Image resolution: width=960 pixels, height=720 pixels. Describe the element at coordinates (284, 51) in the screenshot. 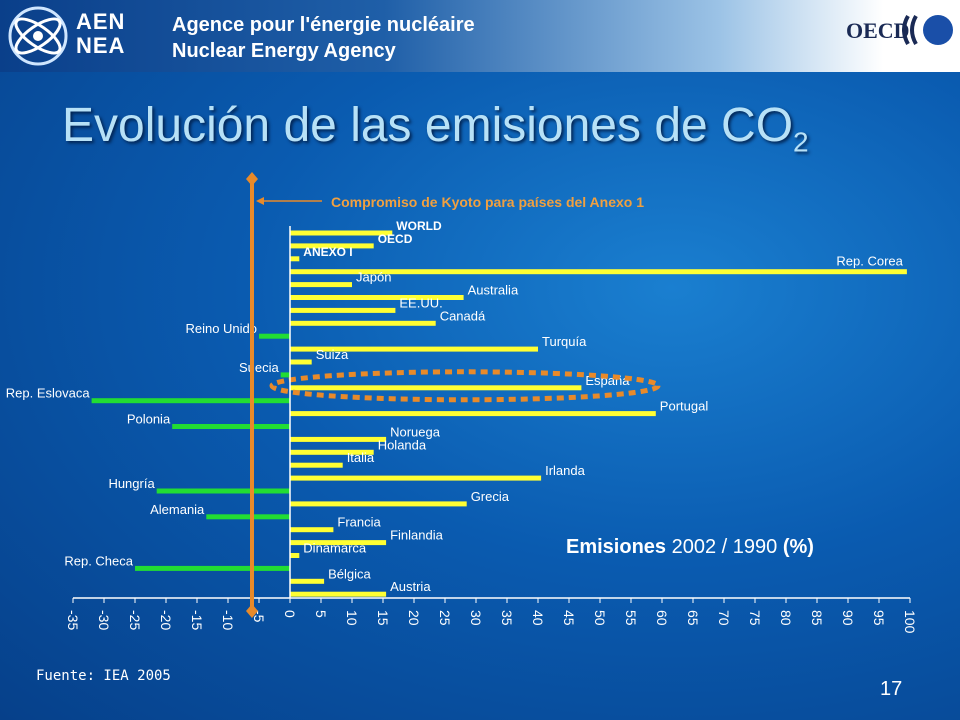

I see `agency-name-en: Nuclear Energy Agency` at that location.